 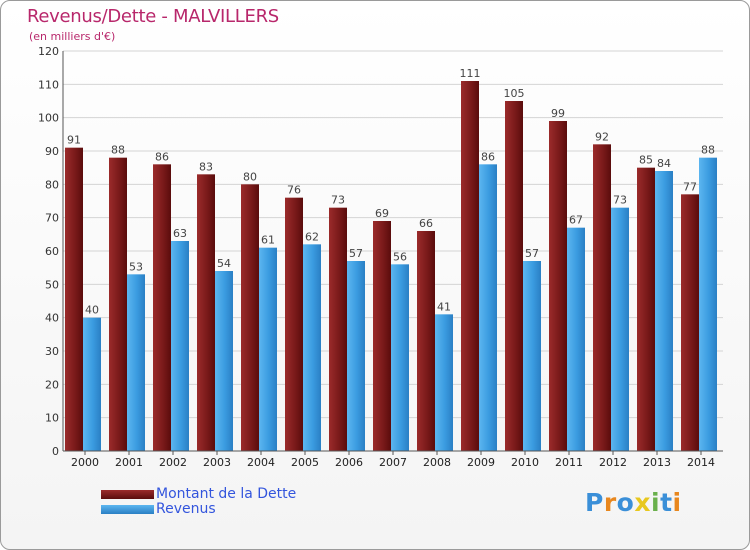 What do you see at coordinates (55, 451) in the screenshot?
I see `y-tick-label: 0` at bounding box center [55, 451].